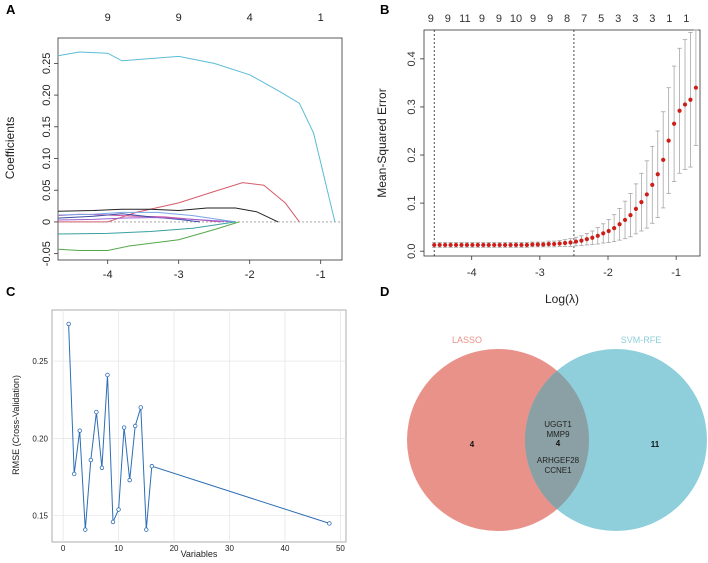 The width and height of the screenshot is (708, 563). I want to click on panel-c-y-tick-label: 0.20, so click(40, 438).